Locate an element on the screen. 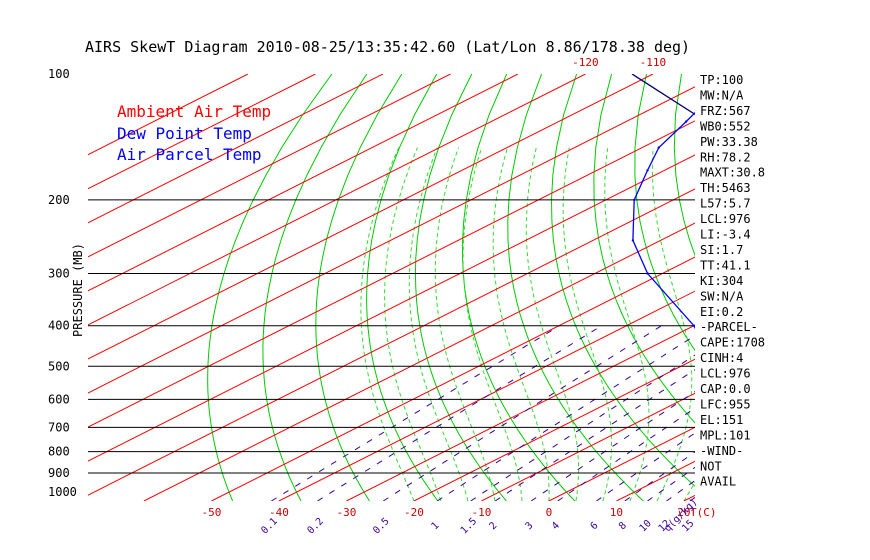  mixing-ratio-tick-label: 6 is located at coordinates (595, 526).